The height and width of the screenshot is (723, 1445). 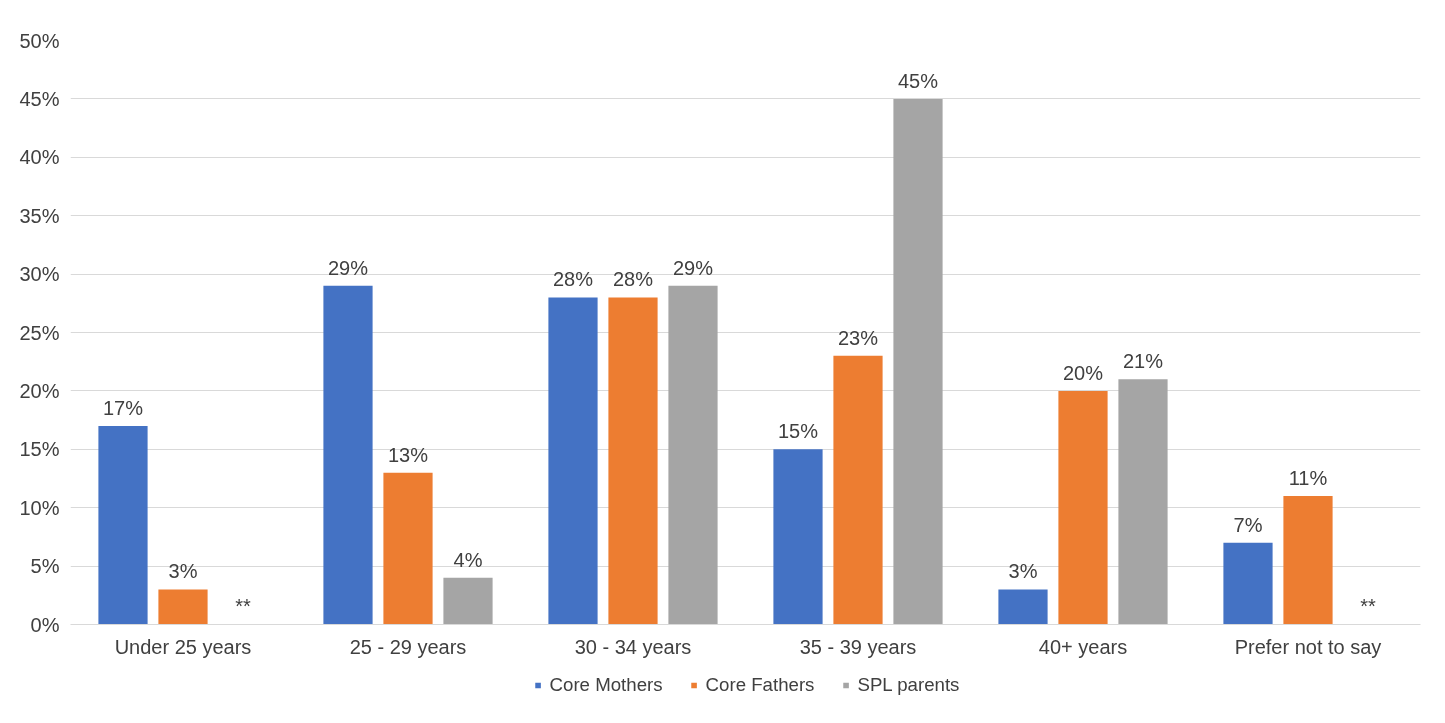 What do you see at coordinates (408, 646) in the screenshot?
I see `x-tick-label: 25 - 29 years` at bounding box center [408, 646].